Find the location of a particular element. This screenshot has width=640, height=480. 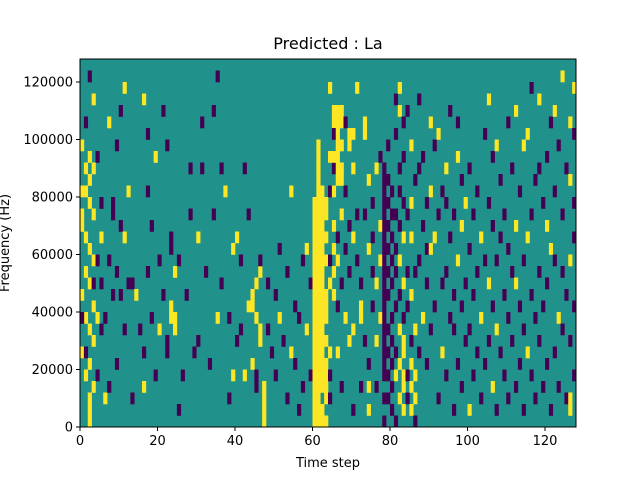

x-tick-label: 40 is located at coordinates (235, 441).